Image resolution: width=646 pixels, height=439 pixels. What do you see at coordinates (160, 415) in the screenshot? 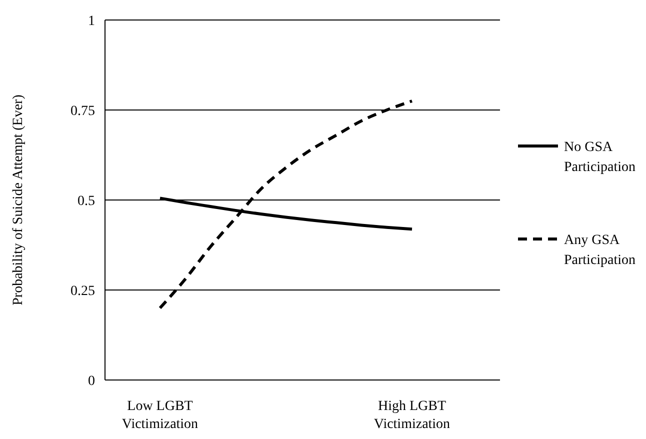
I see `x-tick-label: Low LGBT Victimization` at bounding box center [160, 415].